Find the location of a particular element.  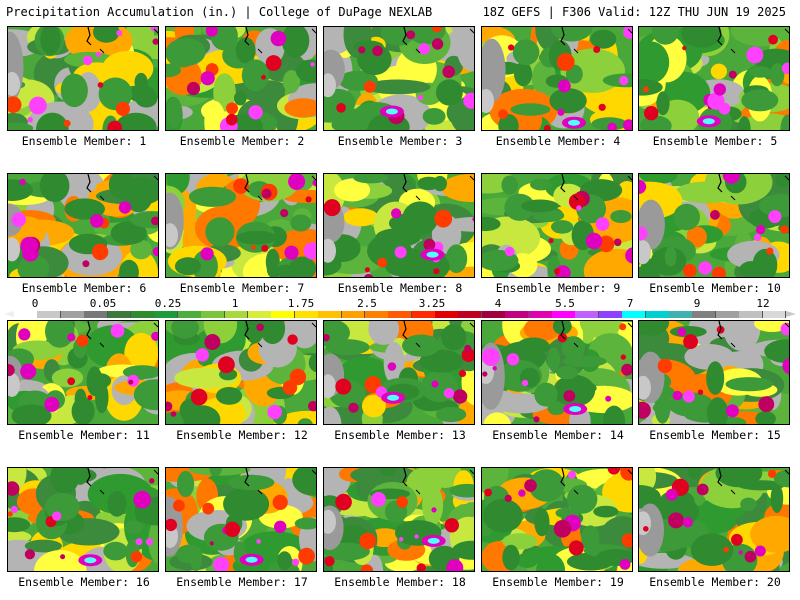

panel-caption: Ensemble Member: 2 is located at coordinates (242, 141).